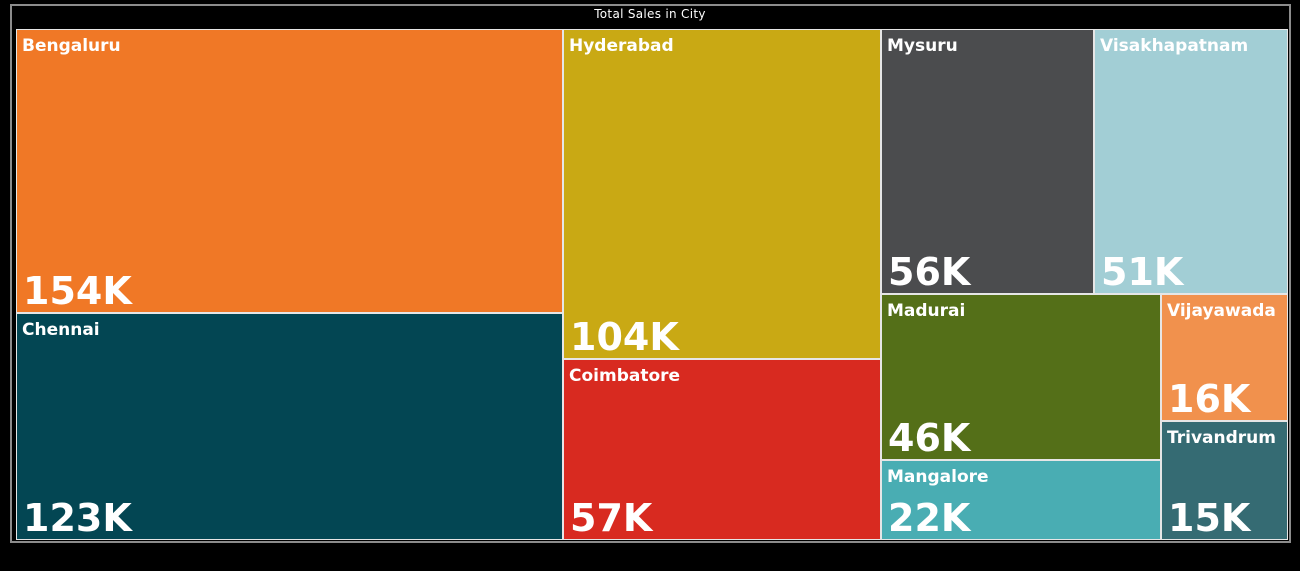  What do you see at coordinates (1174, 46) in the screenshot?
I see `tile-label-visakhapatnam: Visakhapatnam` at bounding box center [1174, 46].